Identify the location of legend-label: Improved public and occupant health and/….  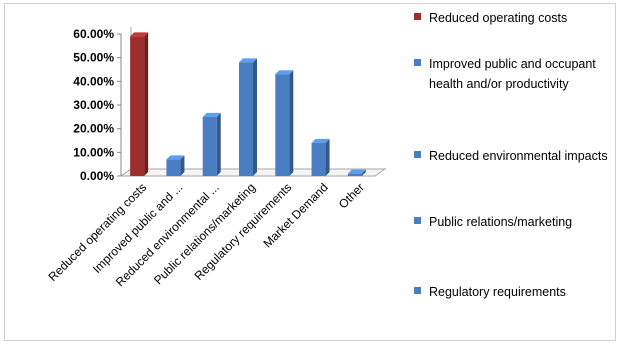
(512, 74).